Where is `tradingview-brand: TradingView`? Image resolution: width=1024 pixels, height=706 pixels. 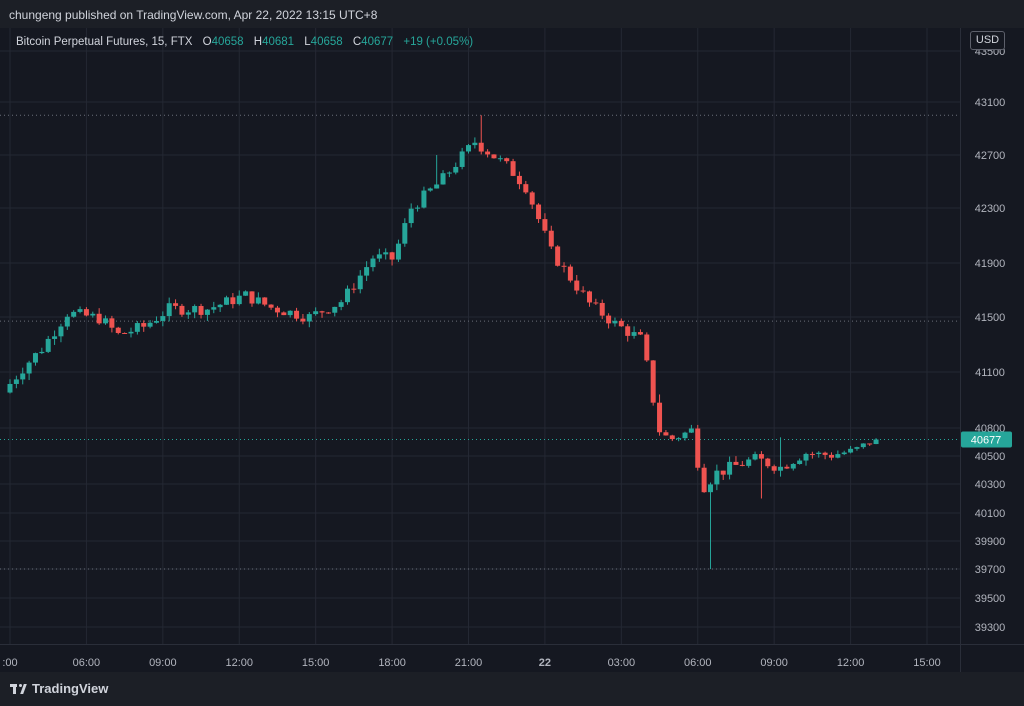
tradingview-brand: TradingView is located at coordinates (59, 688).